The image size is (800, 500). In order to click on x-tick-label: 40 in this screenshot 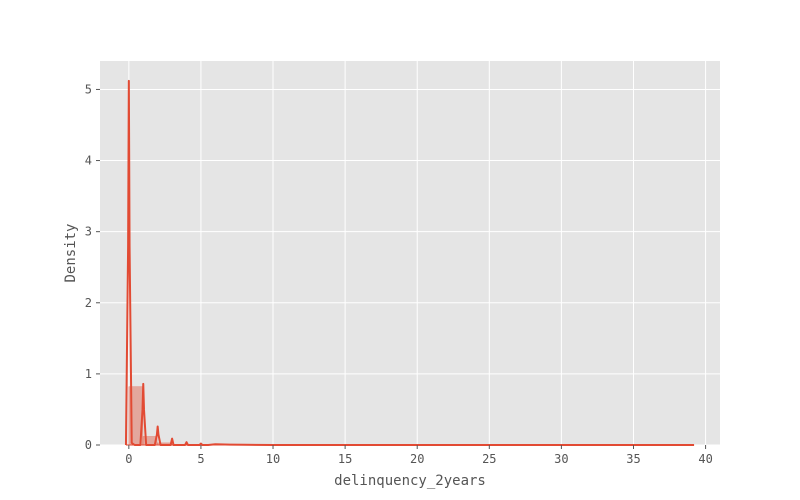, I will do `click(705, 459)`.